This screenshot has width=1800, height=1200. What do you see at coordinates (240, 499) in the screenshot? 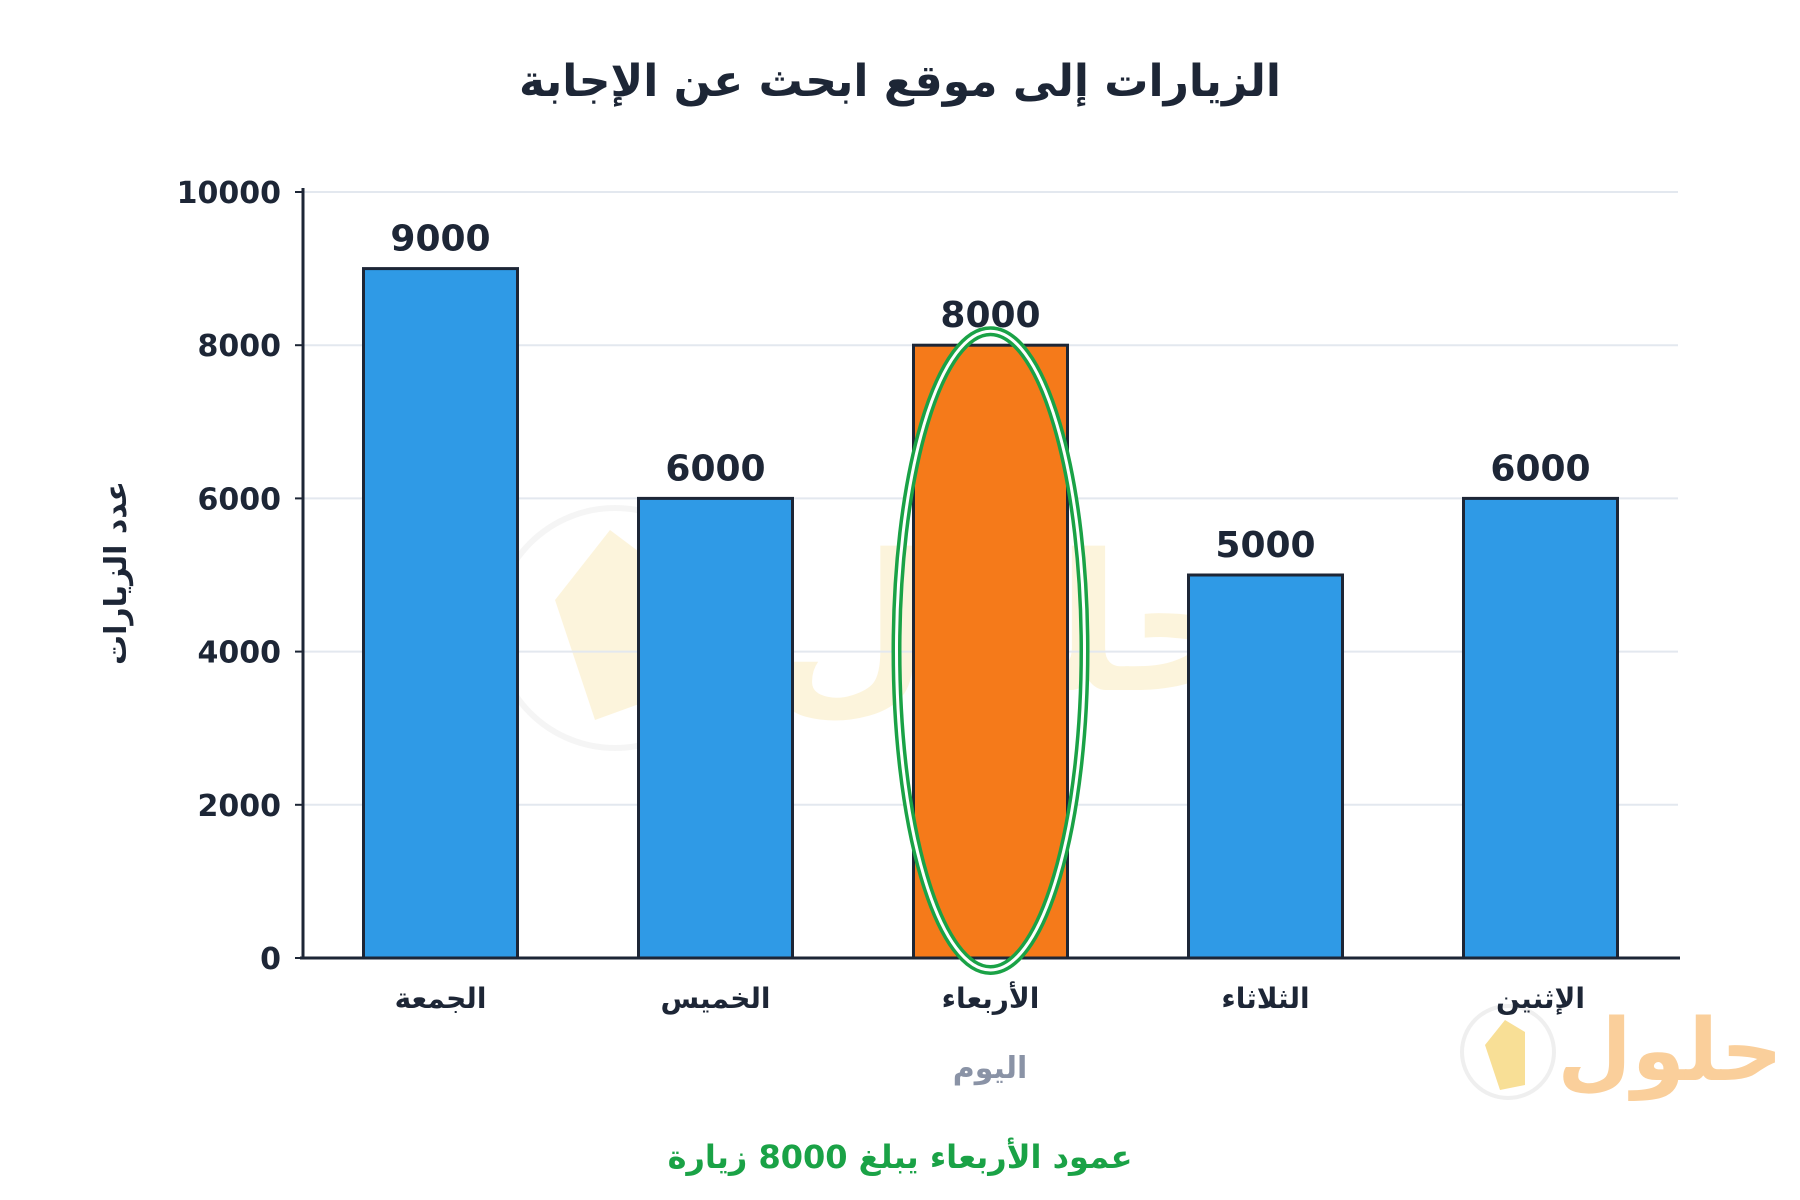
I see `y-tick-label: 6000` at bounding box center [240, 499].